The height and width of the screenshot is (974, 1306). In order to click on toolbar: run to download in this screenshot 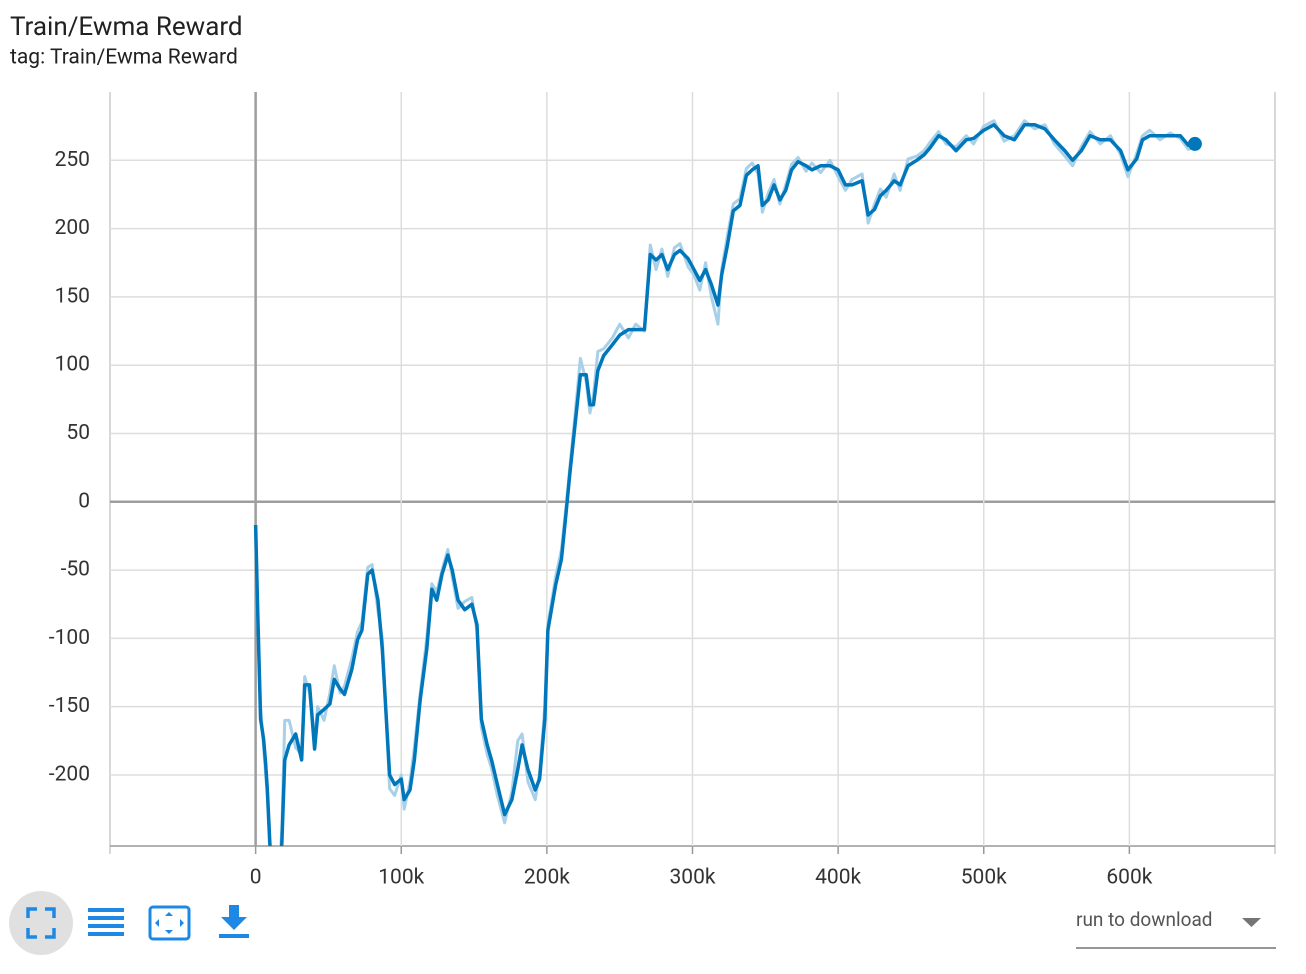, I will do `click(642, 923)`.